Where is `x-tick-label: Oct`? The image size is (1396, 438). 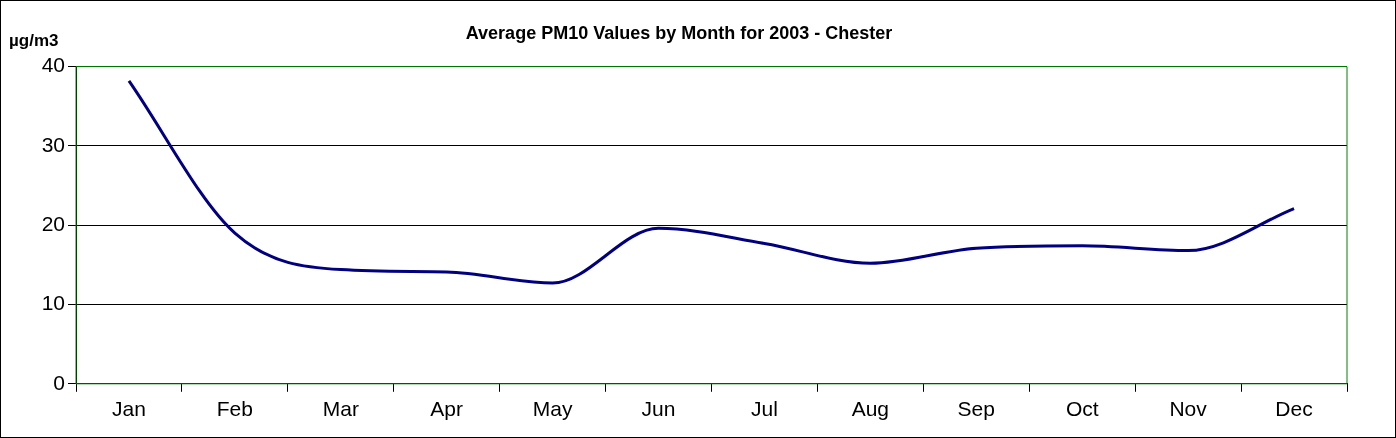 x-tick-label: Oct is located at coordinates (1082, 409).